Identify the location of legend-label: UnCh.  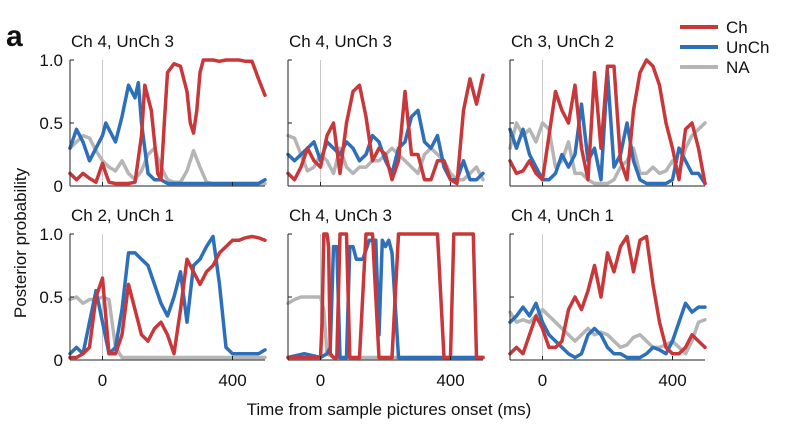
(747, 47).